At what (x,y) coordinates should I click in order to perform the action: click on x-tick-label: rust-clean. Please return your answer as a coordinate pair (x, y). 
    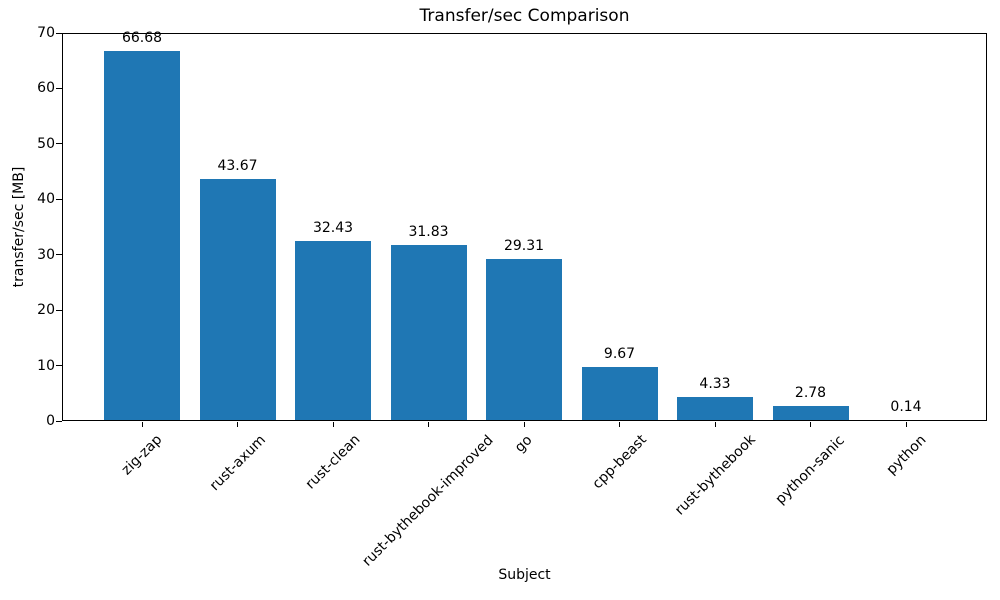
    Looking at the image, I should click on (333, 462).